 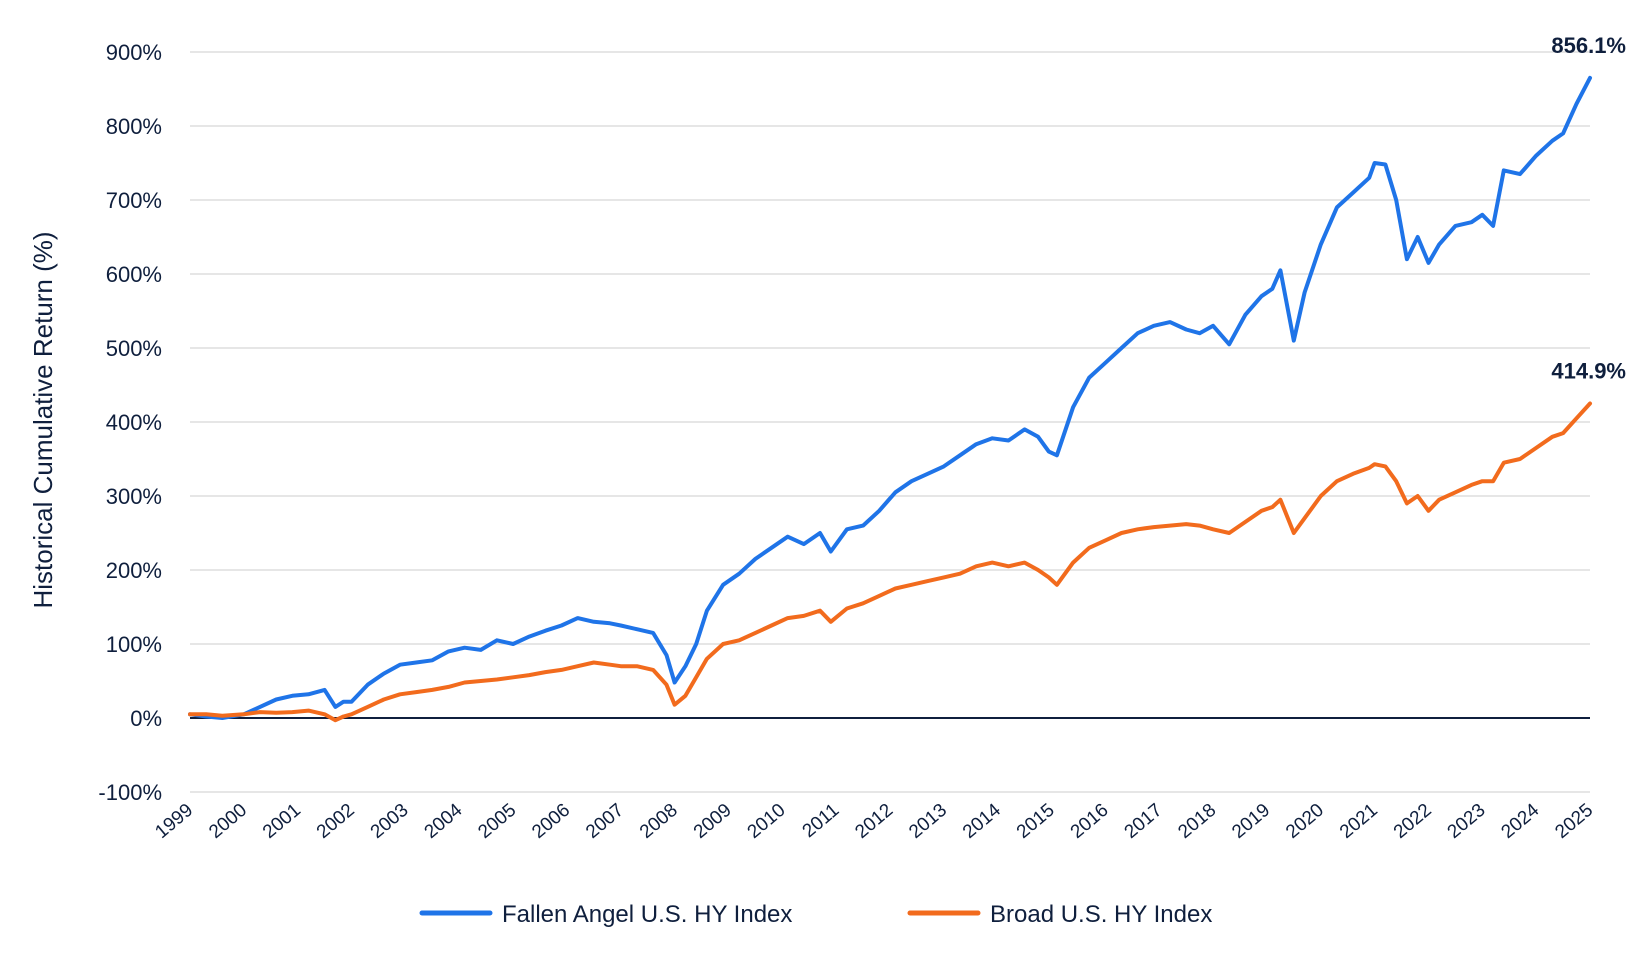 What do you see at coordinates (134, 496) in the screenshot?
I see `y-tick-label: 300%` at bounding box center [134, 496].